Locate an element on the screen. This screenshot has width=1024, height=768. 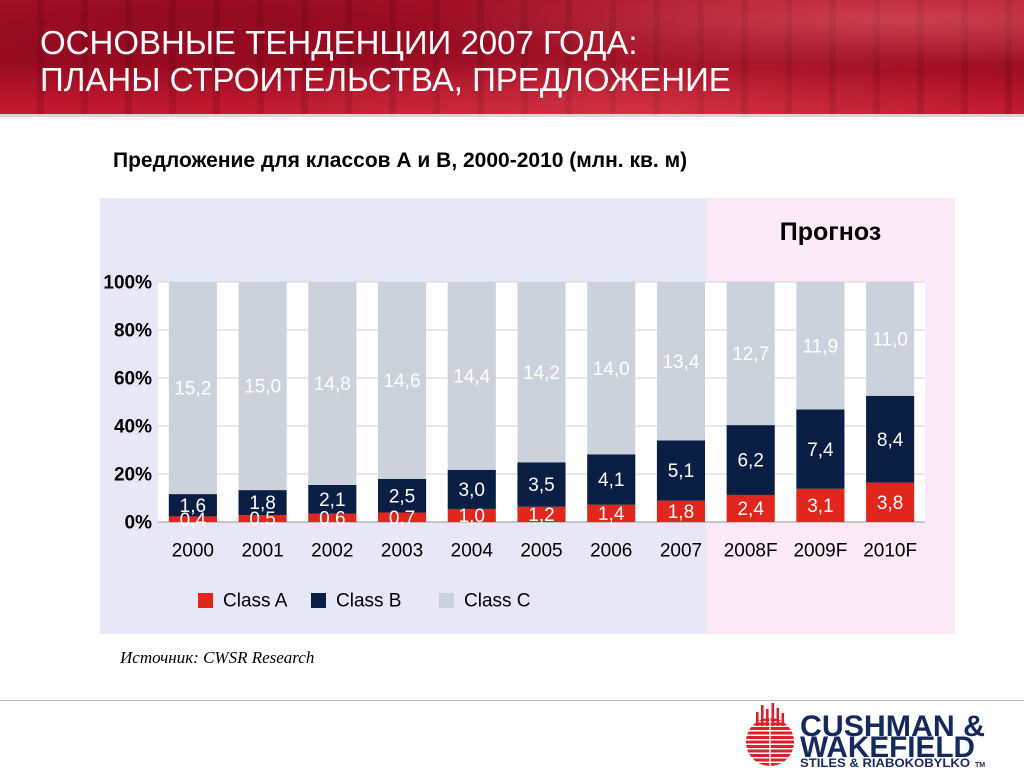
data-label-class-b: 3,5 is located at coordinates (541, 485).